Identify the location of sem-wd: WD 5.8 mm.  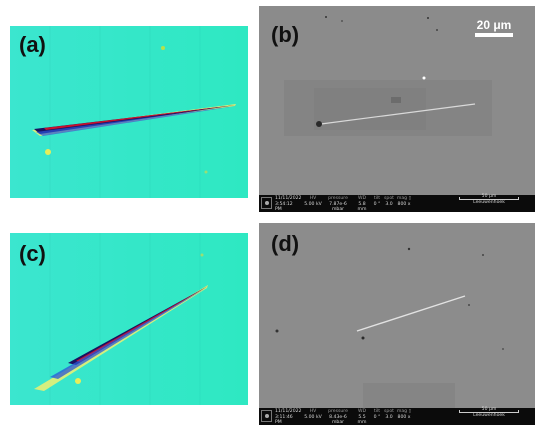
(362, 204).